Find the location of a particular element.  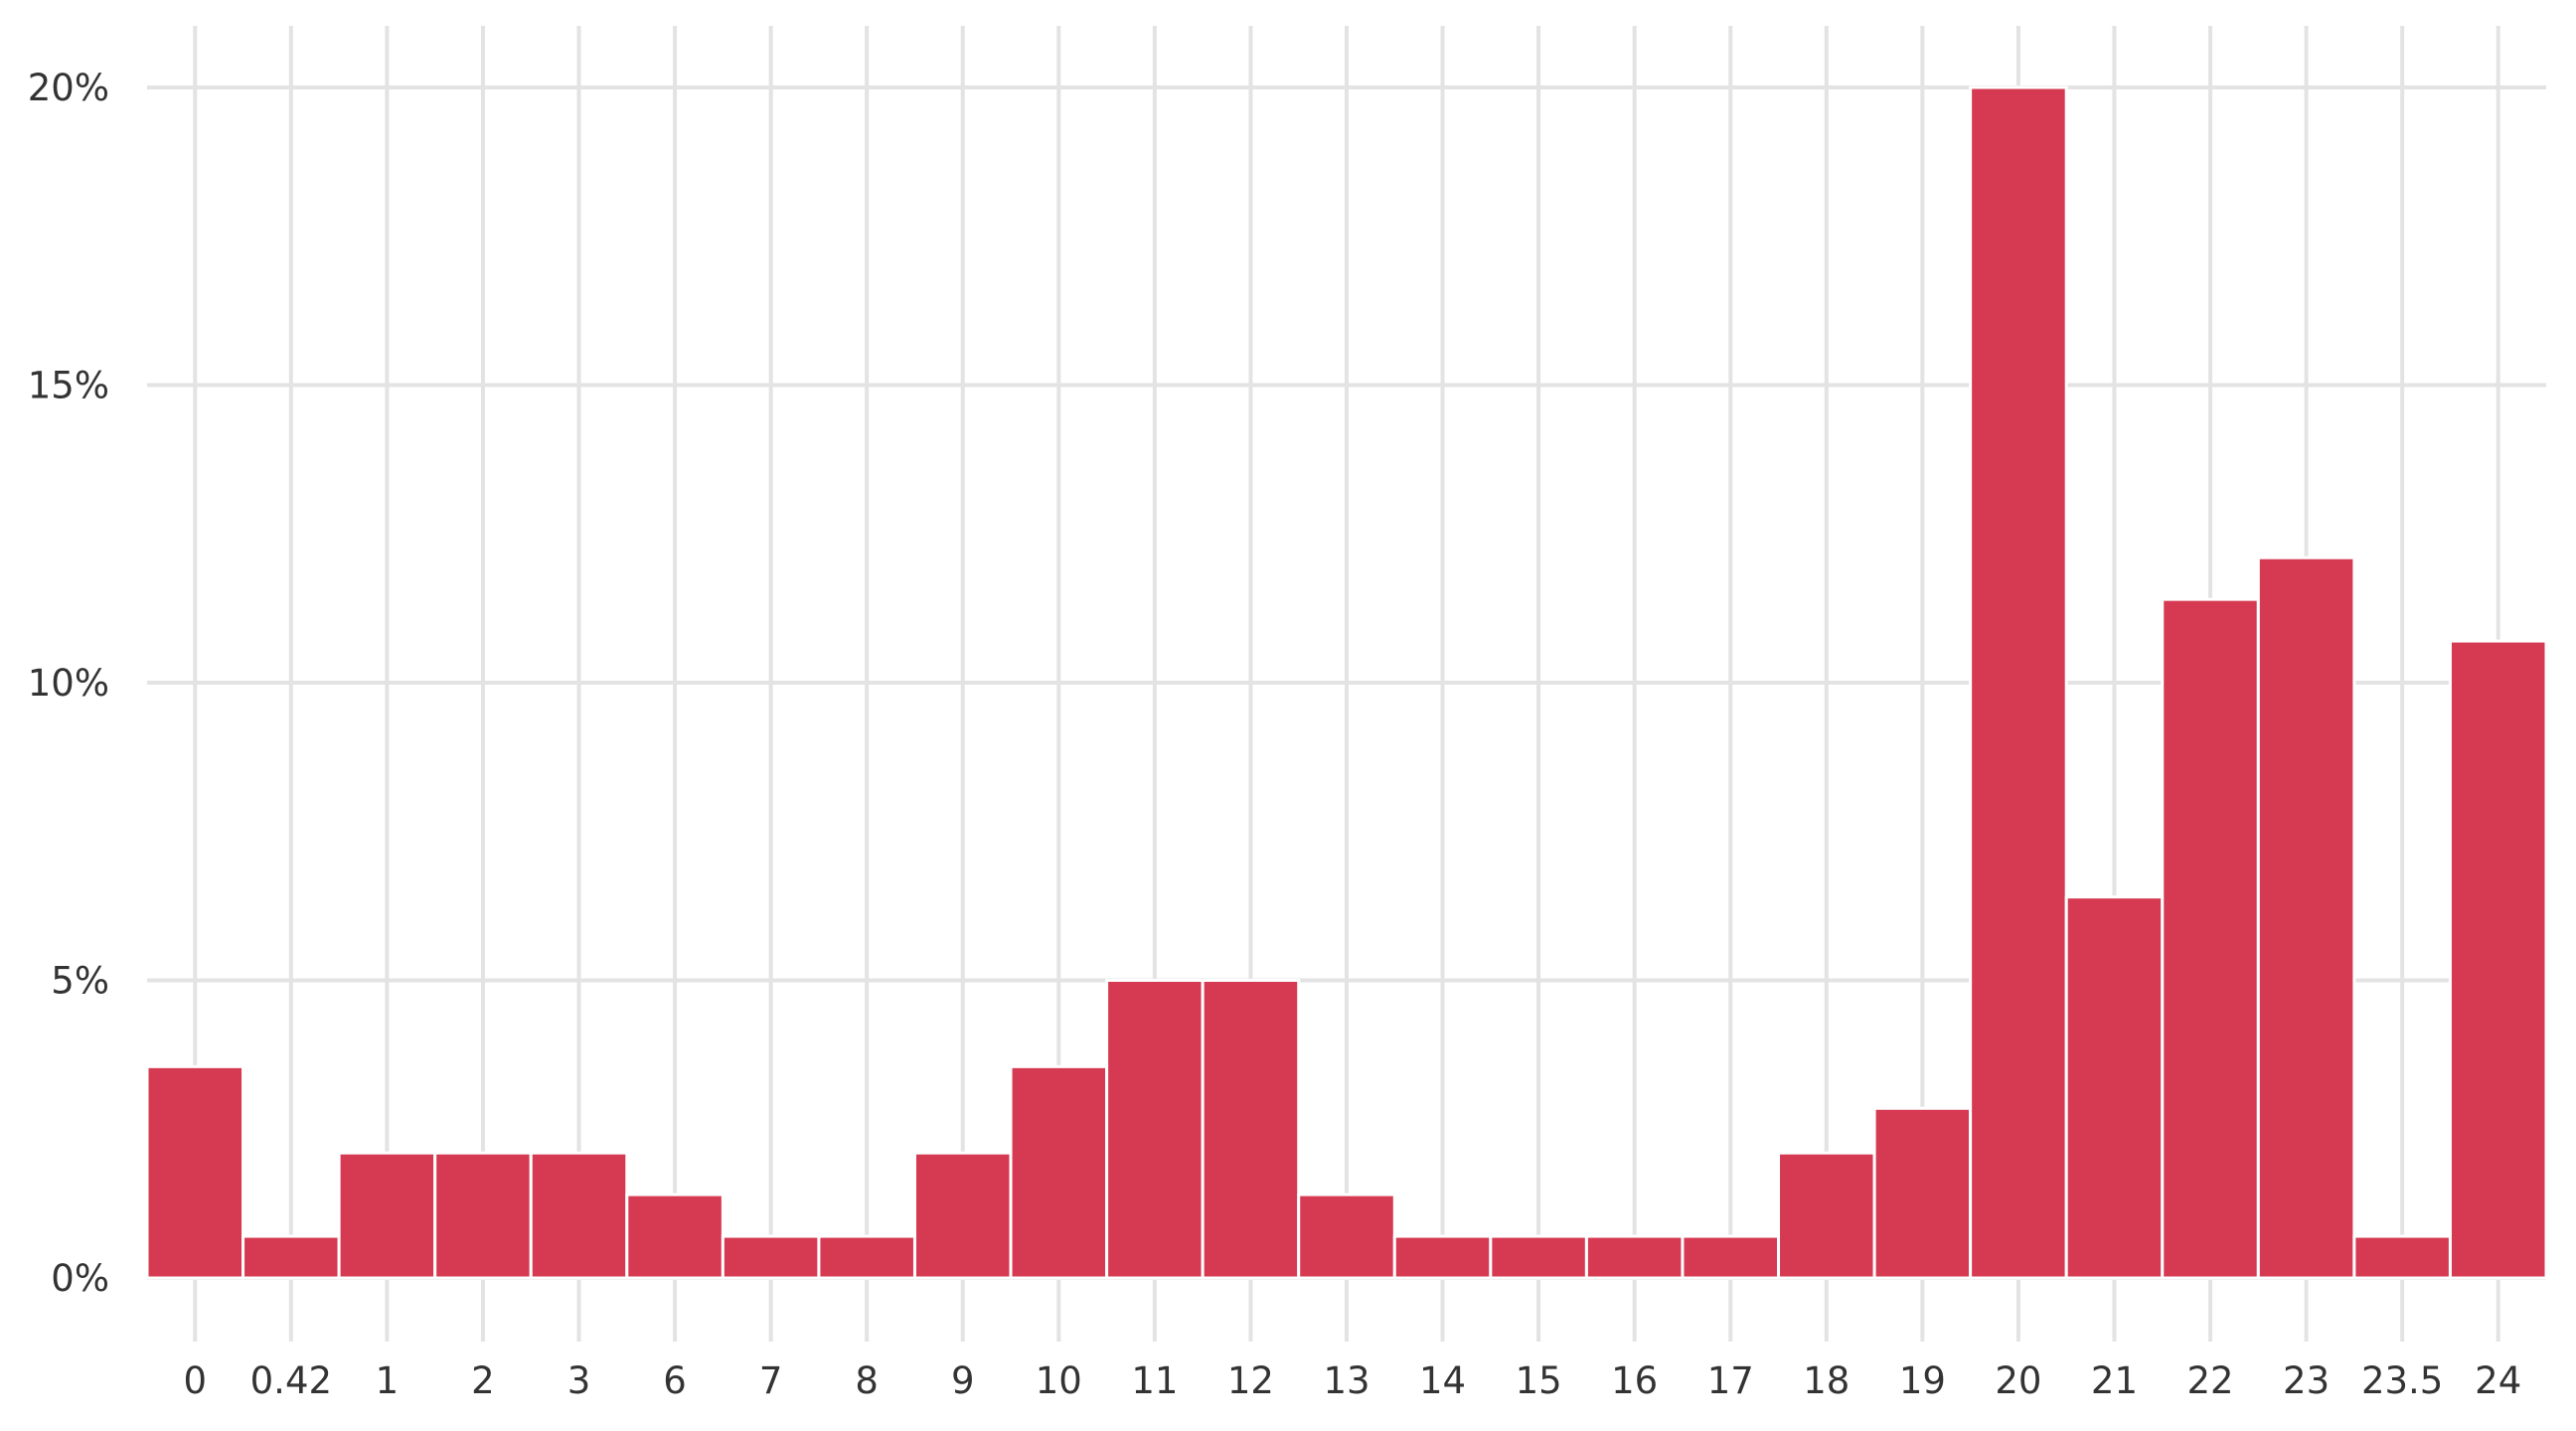

y-tick-label: 5% is located at coordinates (80, 982).